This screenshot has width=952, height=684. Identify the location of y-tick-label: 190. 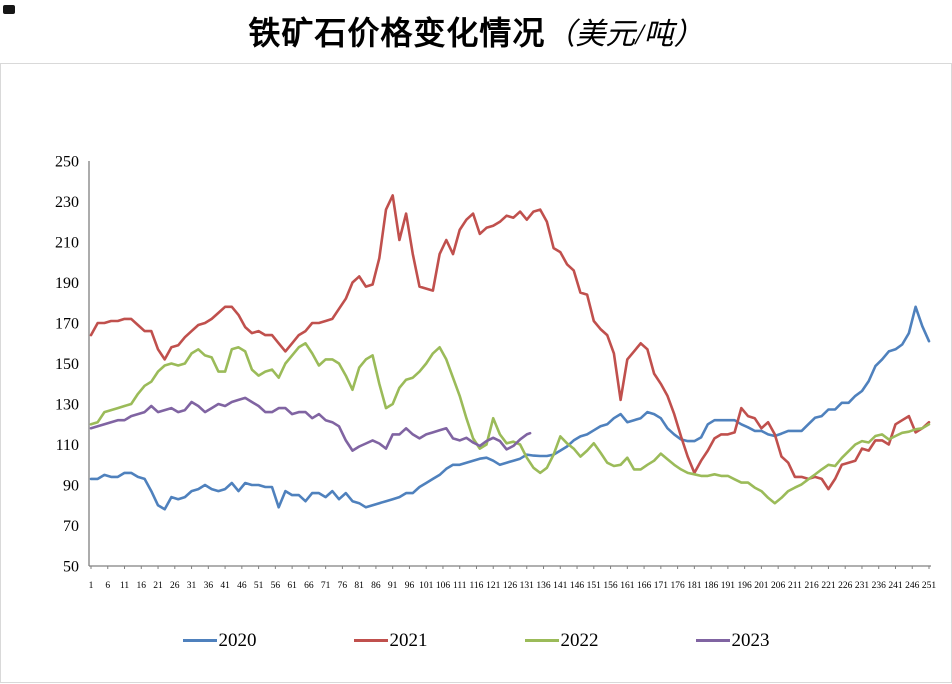
(67, 283).